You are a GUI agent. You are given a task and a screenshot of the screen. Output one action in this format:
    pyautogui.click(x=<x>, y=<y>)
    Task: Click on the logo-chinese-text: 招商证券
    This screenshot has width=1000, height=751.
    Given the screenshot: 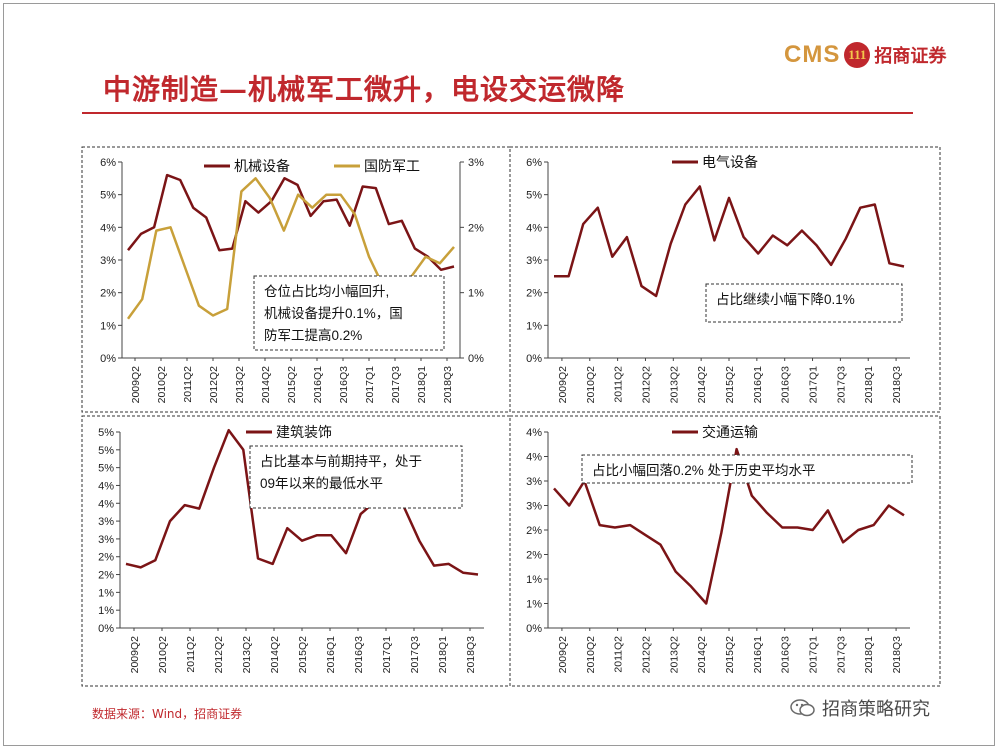 What is the action you would take?
    pyautogui.click(x=910, y=56)
    